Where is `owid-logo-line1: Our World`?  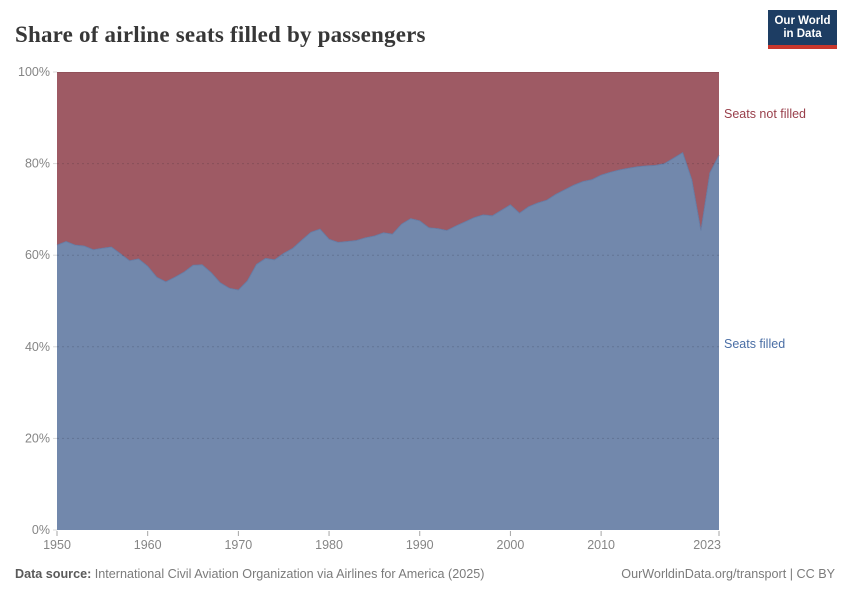 owid-logo-line1: Our World is located at coordinates (802, 21).